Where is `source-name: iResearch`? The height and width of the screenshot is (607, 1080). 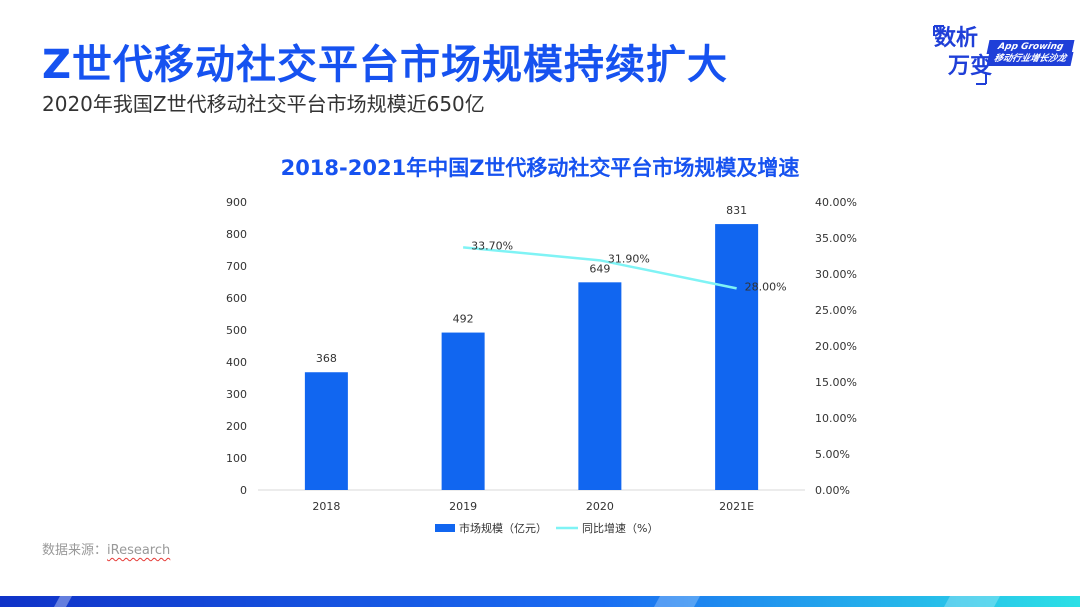 source-name: iResearch is located at coordinates (139, 550).